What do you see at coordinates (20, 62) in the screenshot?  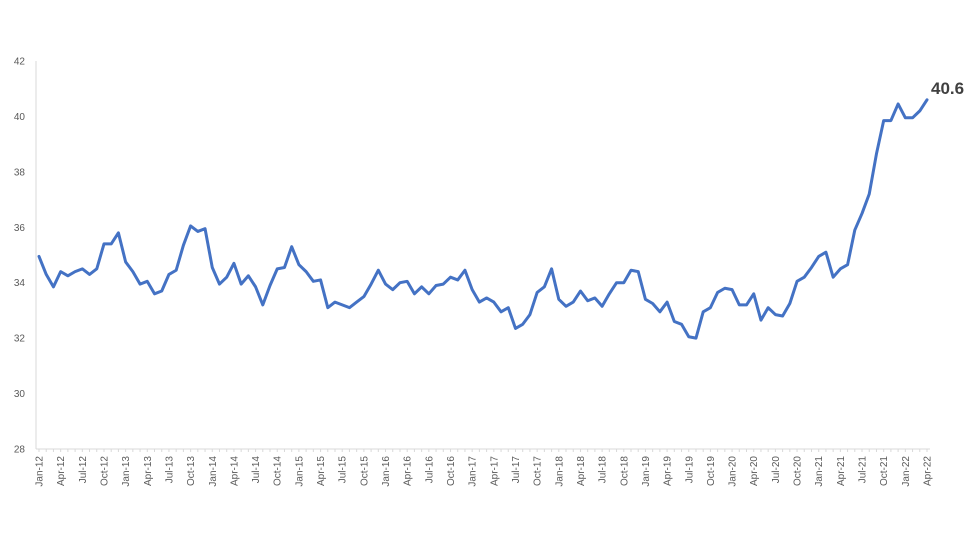 I see `y-tick-label: 42` at bounding box center [20, 62].